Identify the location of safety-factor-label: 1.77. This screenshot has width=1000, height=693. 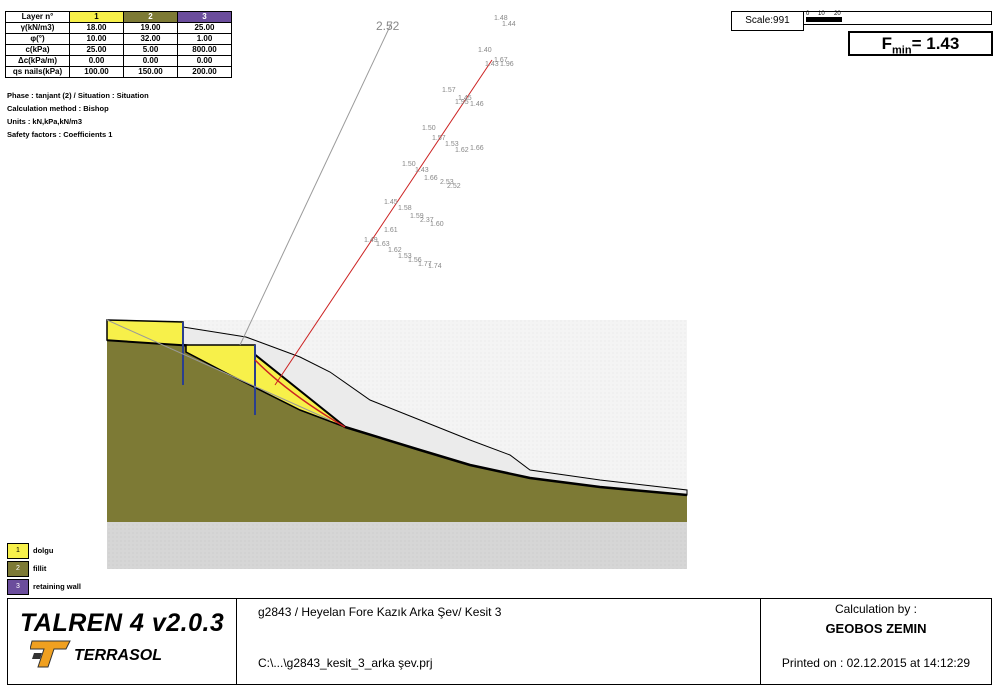
(425, 264).